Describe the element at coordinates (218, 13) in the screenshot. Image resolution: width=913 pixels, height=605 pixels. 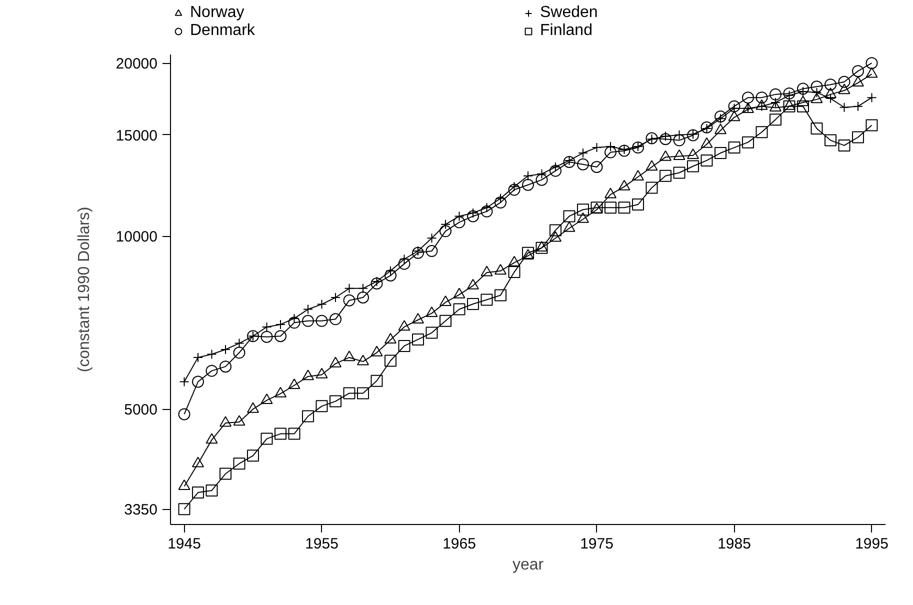
I see `legend-label: Norway` at that location.